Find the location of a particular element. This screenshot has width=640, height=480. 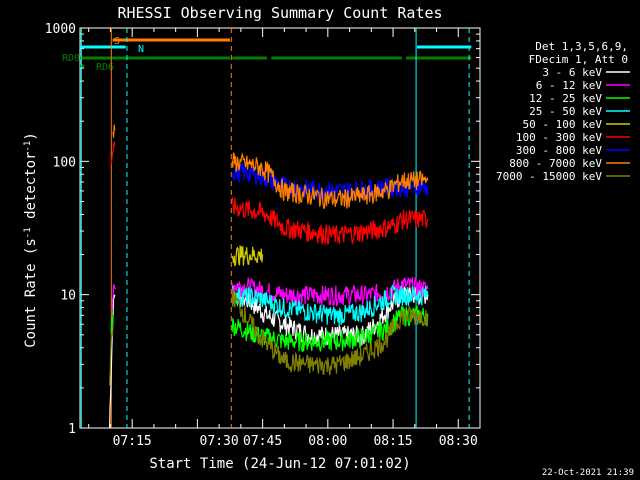

y-tick-label: 100 is located at coordinates (64, 162).